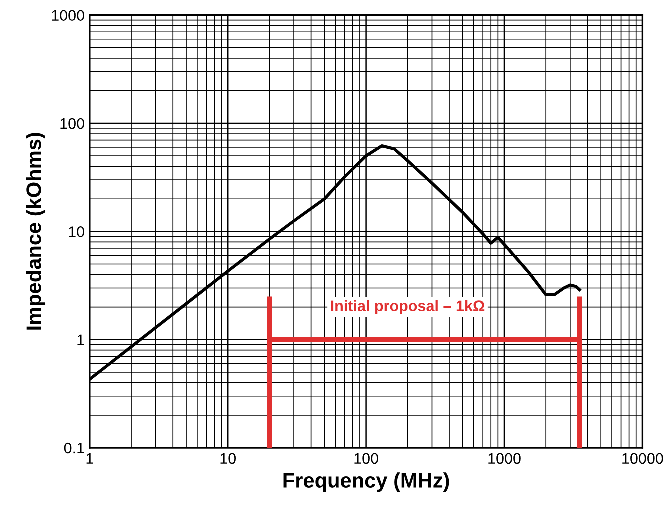 This screenshot has height=512, width=666. I want to click on x-tick-label: 1, so click(90, 458).